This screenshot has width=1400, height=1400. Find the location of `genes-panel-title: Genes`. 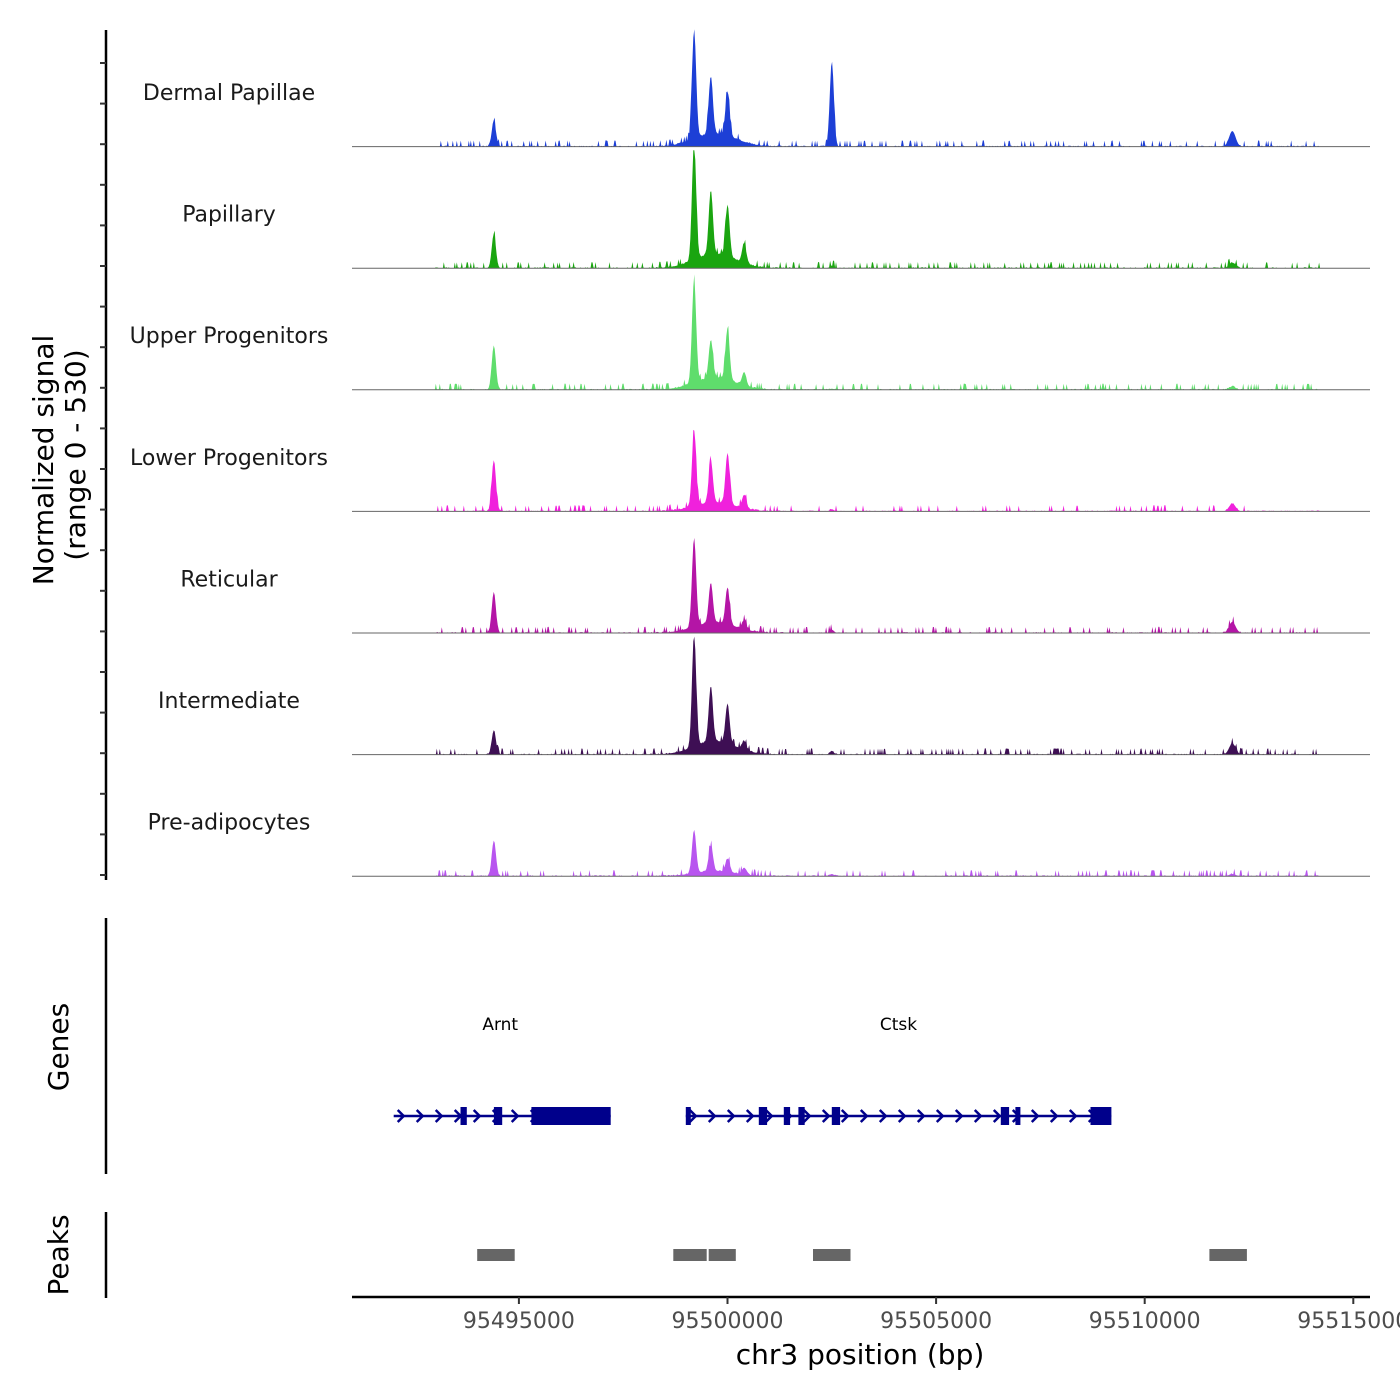

genes-panel-title: Genes is located at coordinates (58, 1047).